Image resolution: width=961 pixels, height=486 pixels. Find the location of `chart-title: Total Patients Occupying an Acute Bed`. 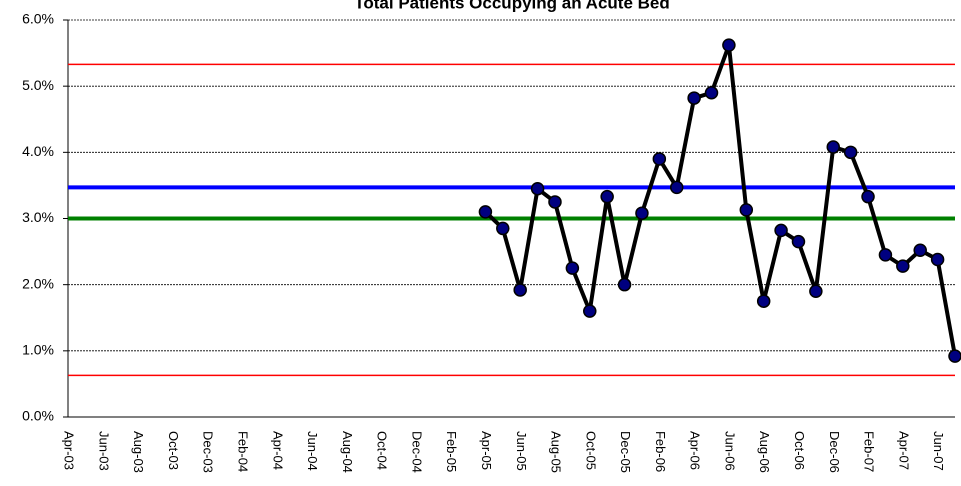

chart-title: Total Patients Occupying an Acute Bed is located at coordinates (512, 6).